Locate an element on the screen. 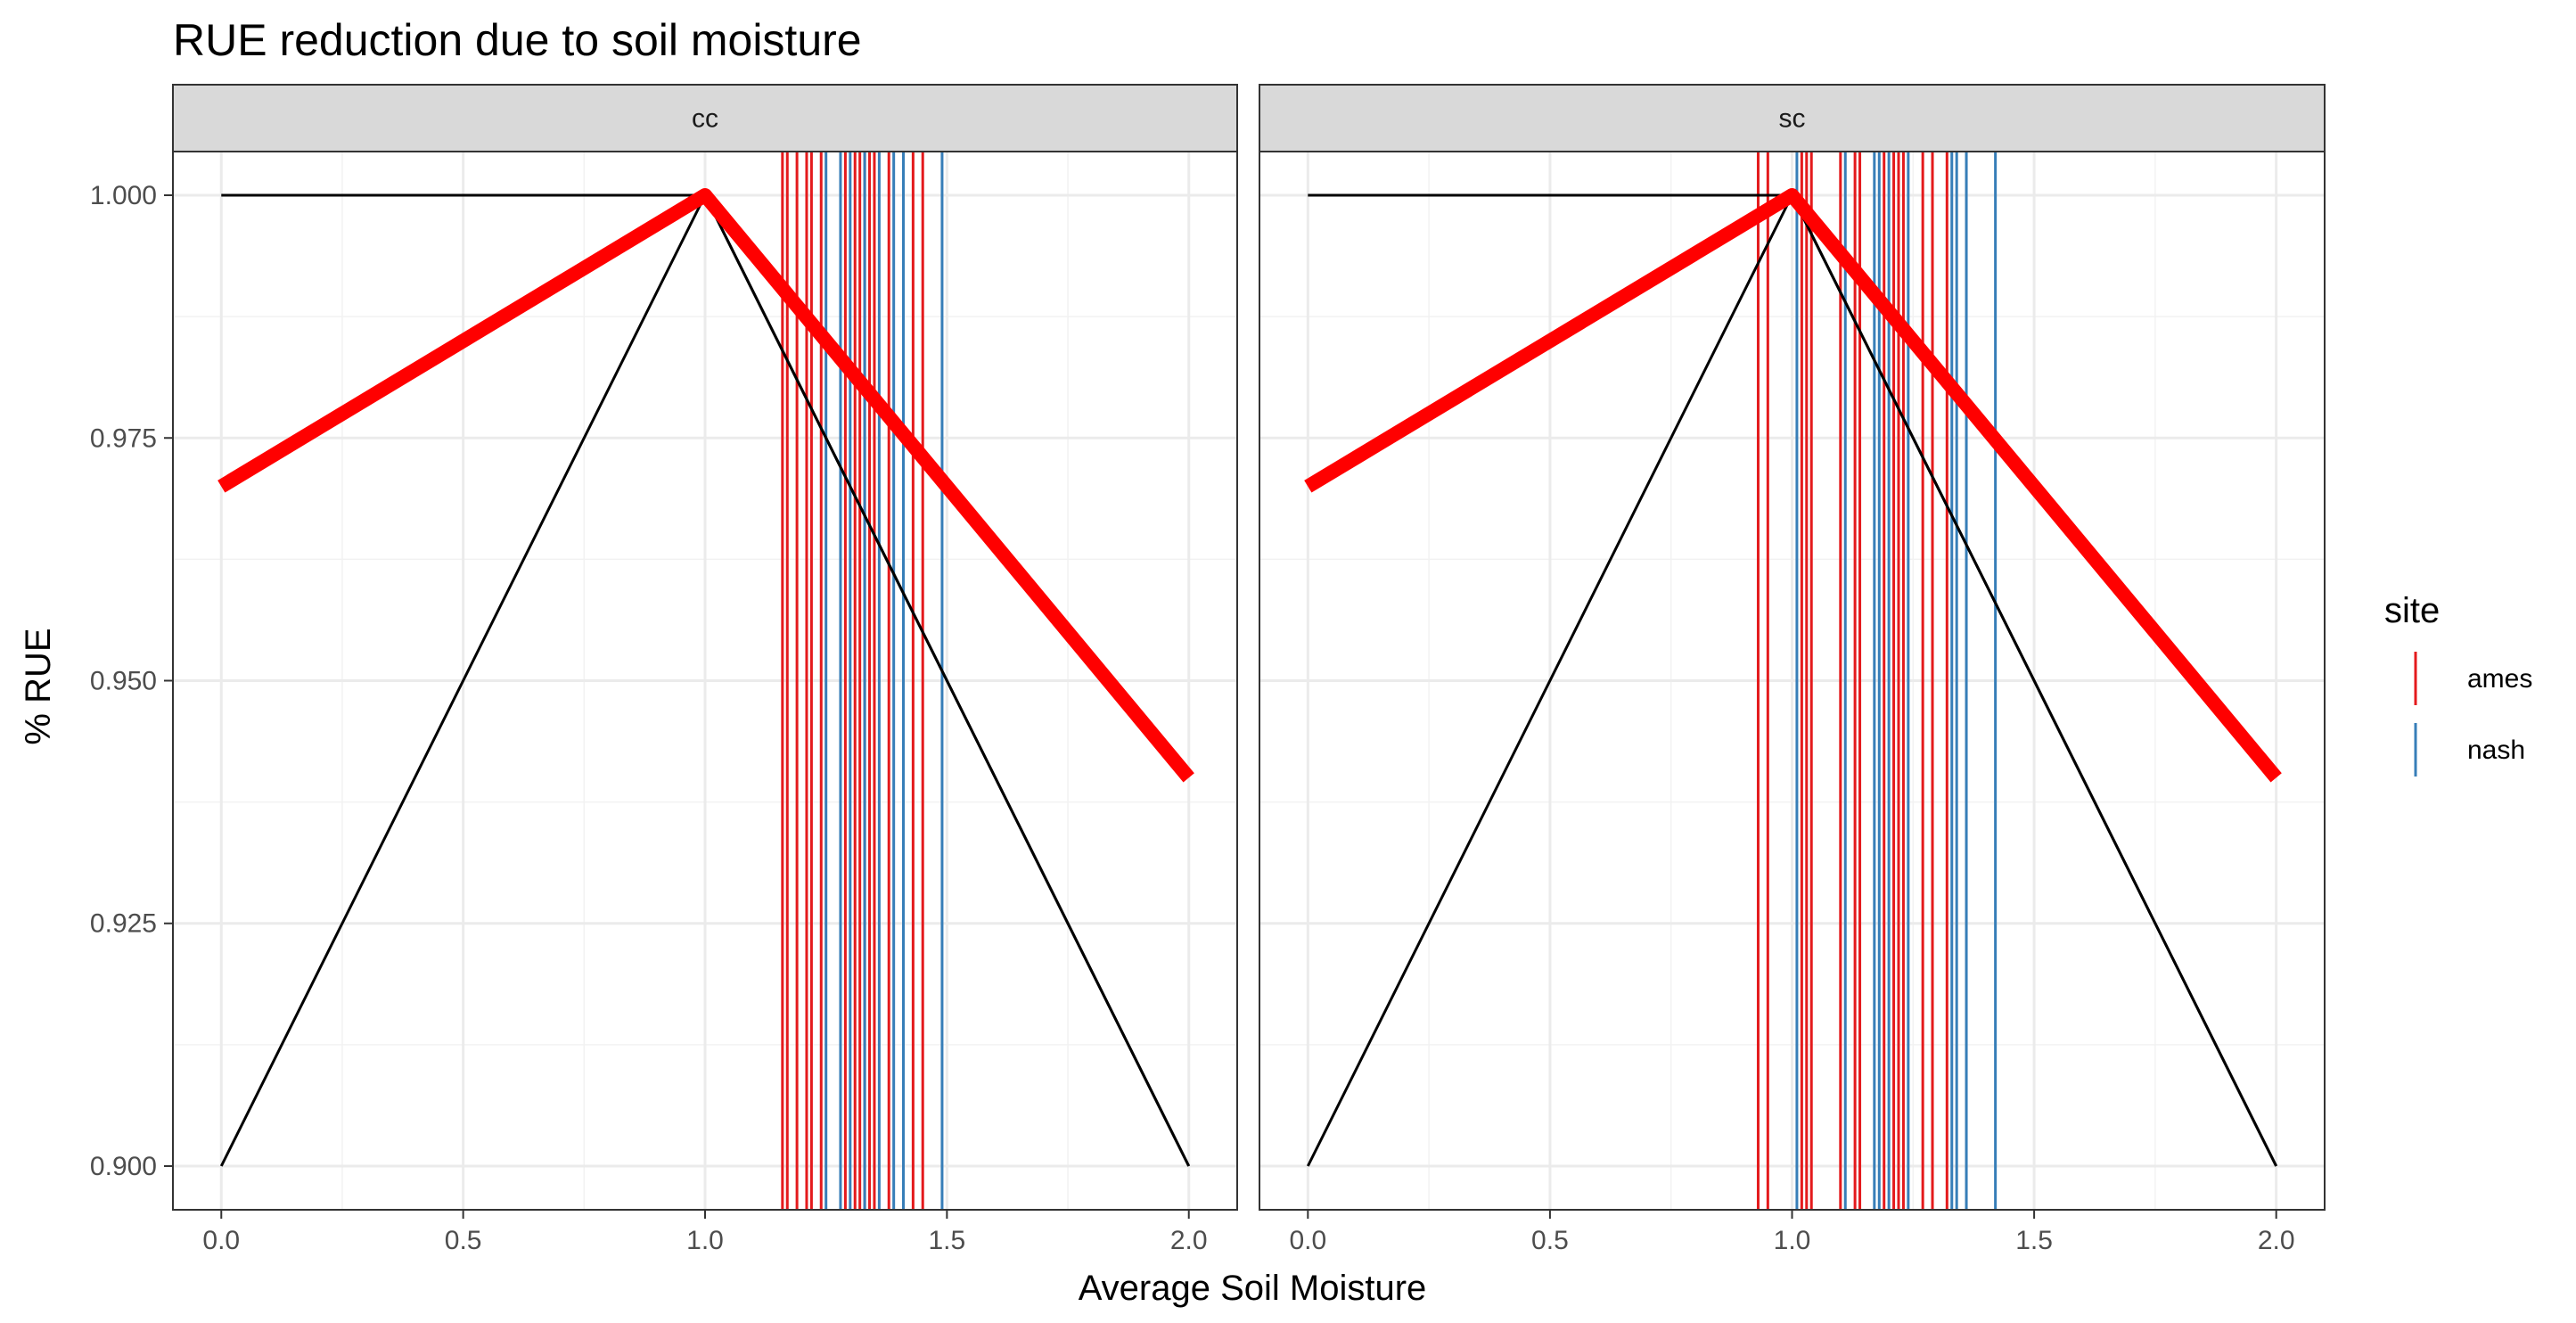 The height and width of the screenshot is (1323, 2576). facet-strip-cc is located at coordinates (705, 118).